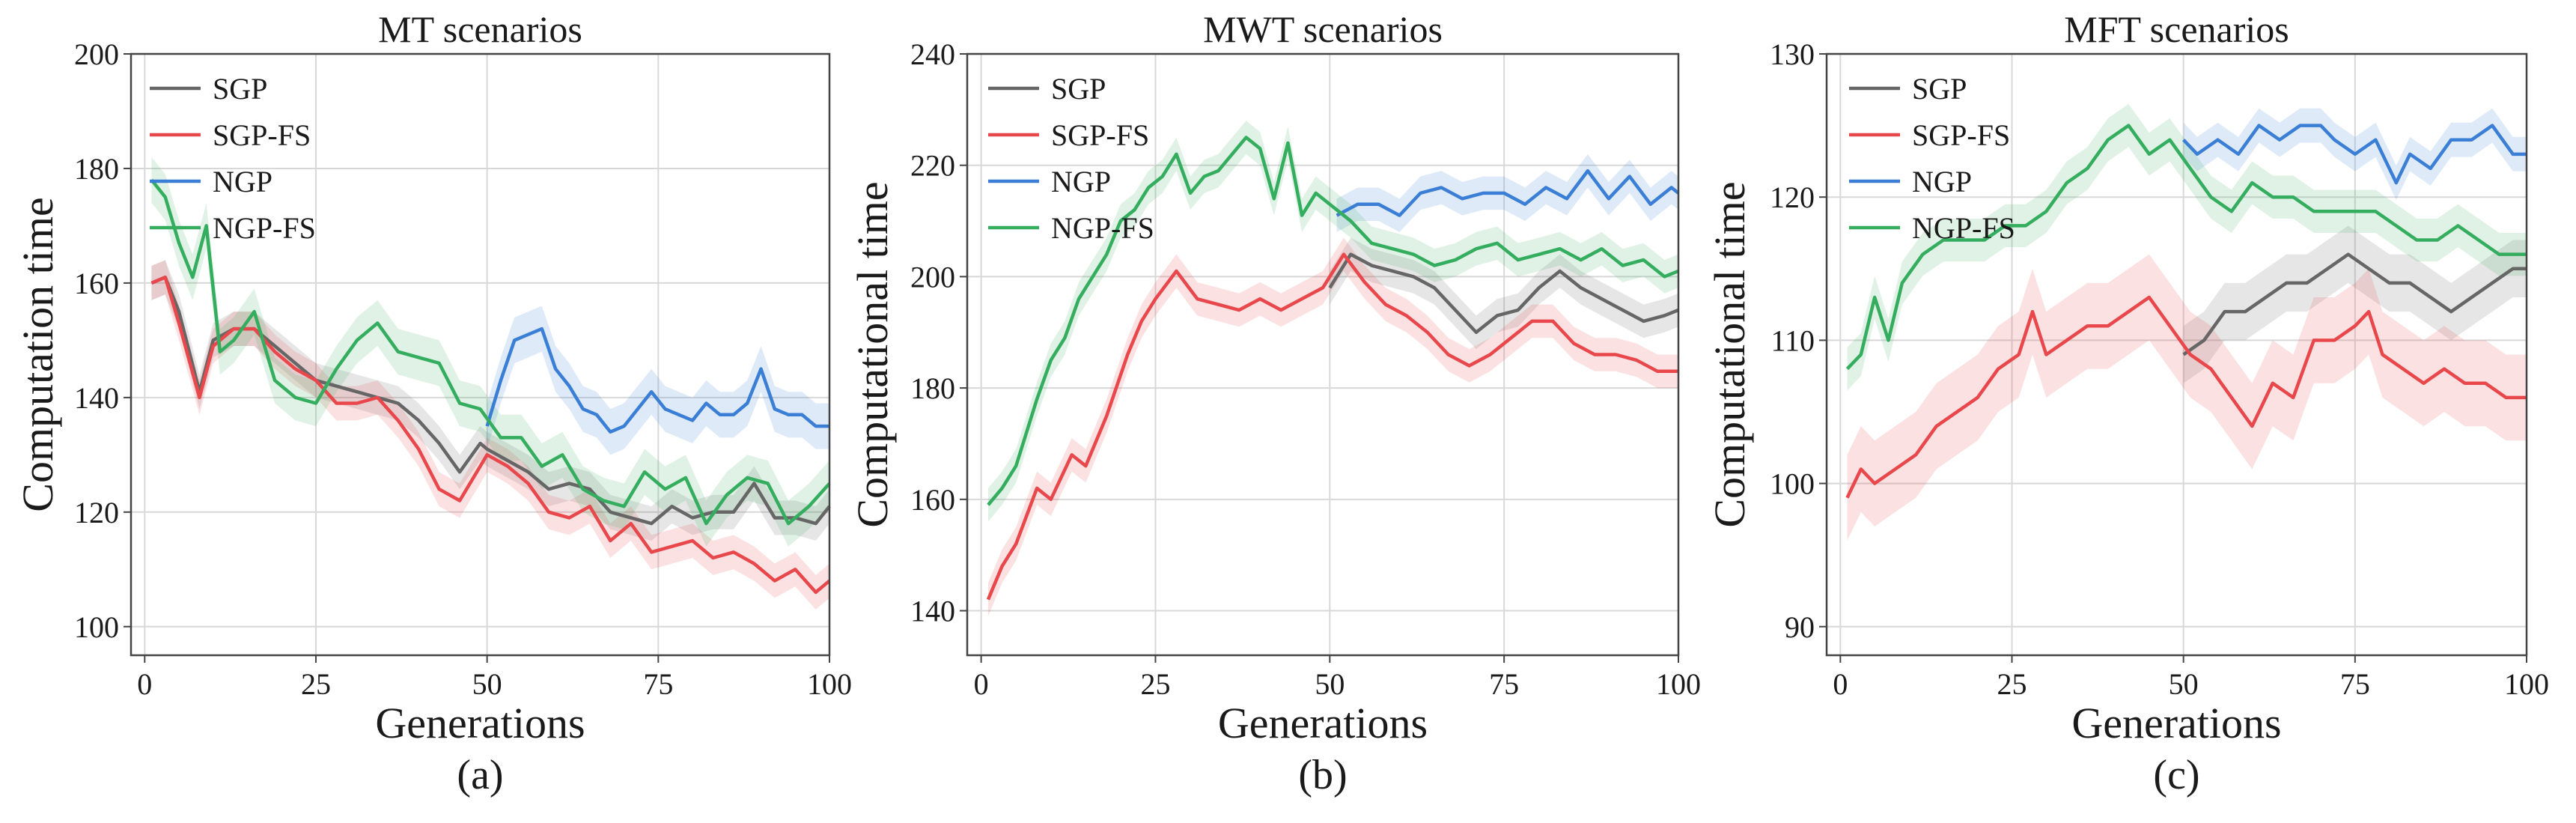 This screenshot has width=2576, height=823. What do you see at coordinates (2176, 29) in the screenshot?
I see `chart-title: MFT scenarios` at bounding box center [2176, 29].